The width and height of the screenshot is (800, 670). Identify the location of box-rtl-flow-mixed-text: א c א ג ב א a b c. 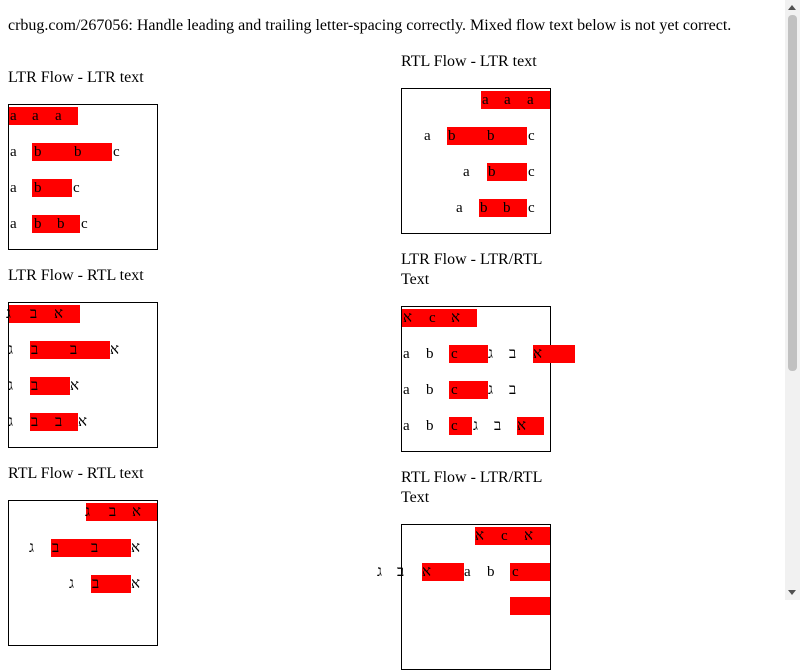
(464, 597).